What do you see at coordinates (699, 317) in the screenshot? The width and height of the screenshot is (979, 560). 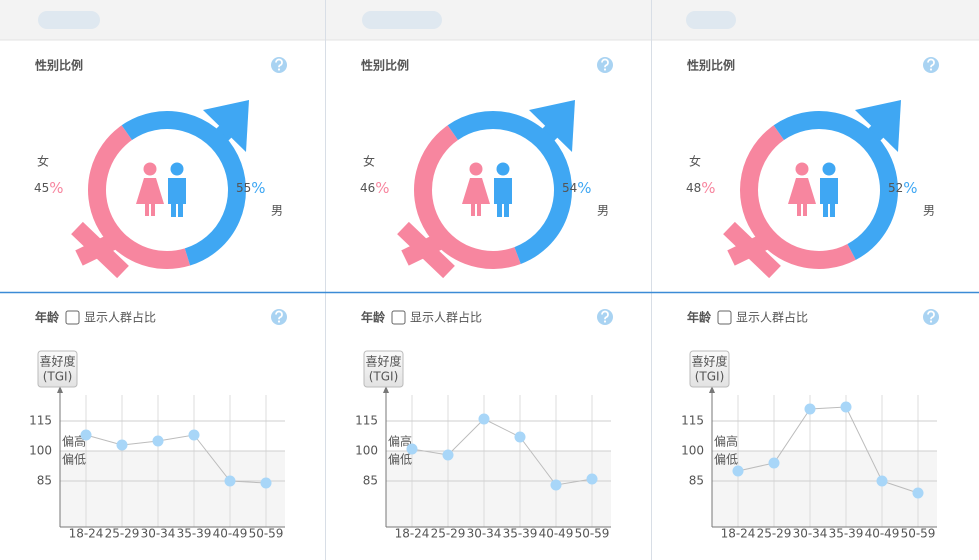 I see `chart-title: 年龄` at bounding box center [699, 317].